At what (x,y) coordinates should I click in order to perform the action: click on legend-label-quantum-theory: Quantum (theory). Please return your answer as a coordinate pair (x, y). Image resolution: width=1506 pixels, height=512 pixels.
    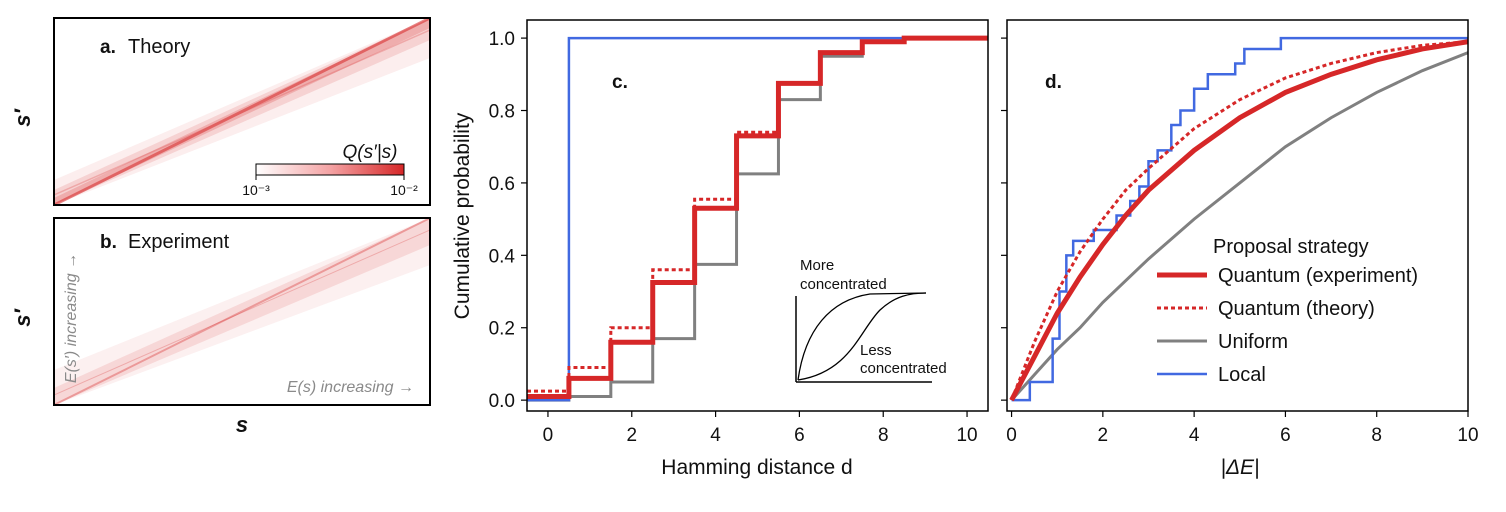
    Looking at the image, I should click on (1296, 309).